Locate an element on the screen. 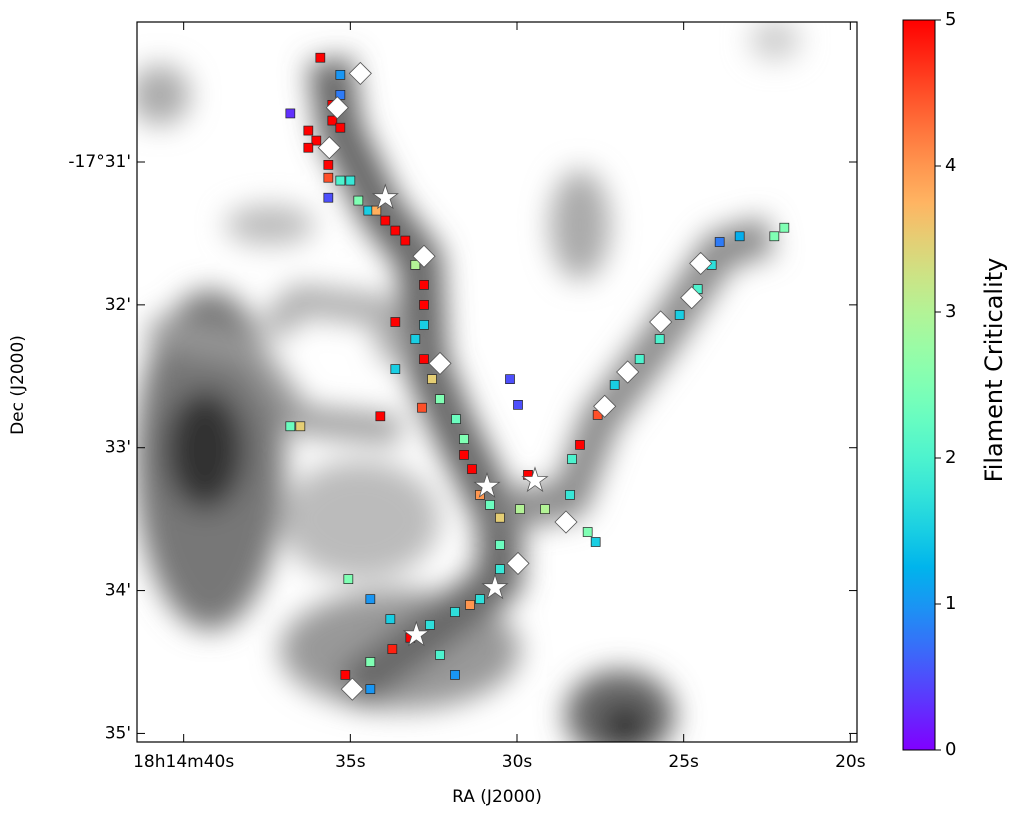 This screenshot has width=1020, height=818. x-axis-label: RA (J2000) is located at coordinates (497, 797).